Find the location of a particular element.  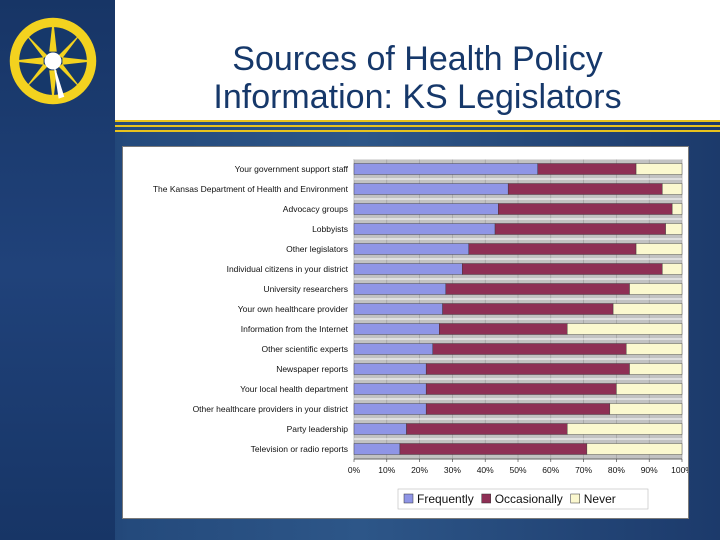

bar-frequently-newspaper-reports is located at coordinates (390, 369).